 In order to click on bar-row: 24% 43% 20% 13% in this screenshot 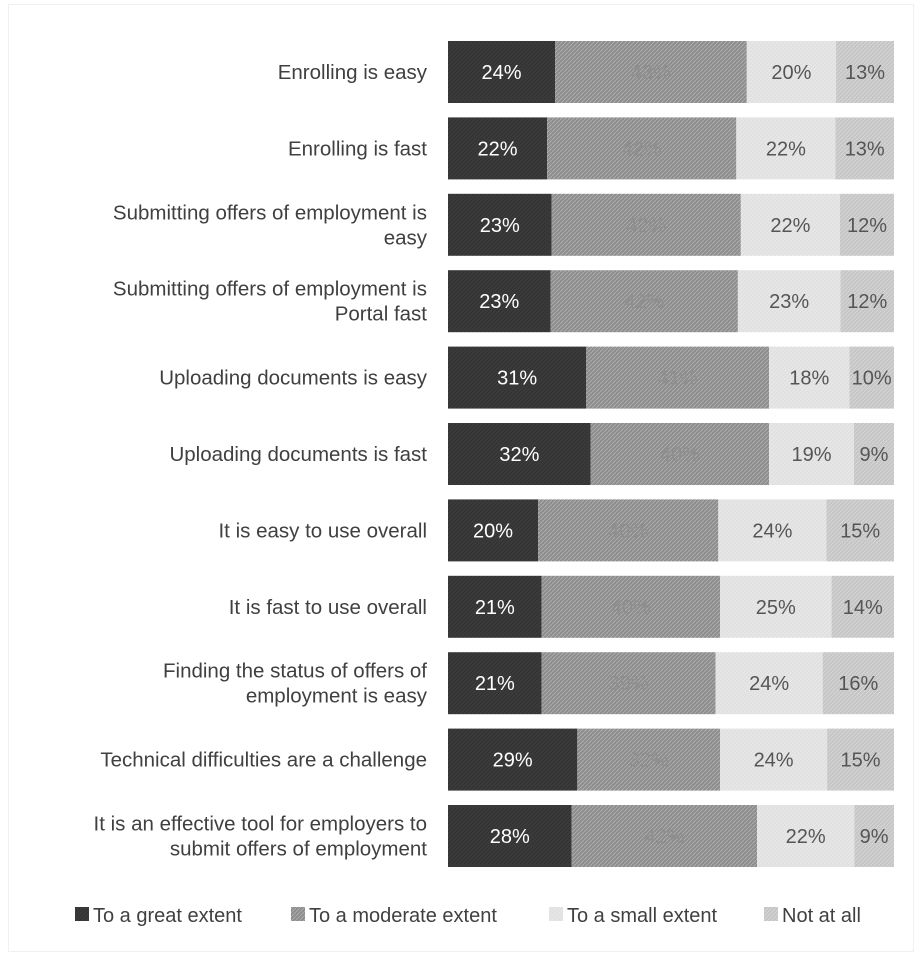, I will do `click(671, 72)`.